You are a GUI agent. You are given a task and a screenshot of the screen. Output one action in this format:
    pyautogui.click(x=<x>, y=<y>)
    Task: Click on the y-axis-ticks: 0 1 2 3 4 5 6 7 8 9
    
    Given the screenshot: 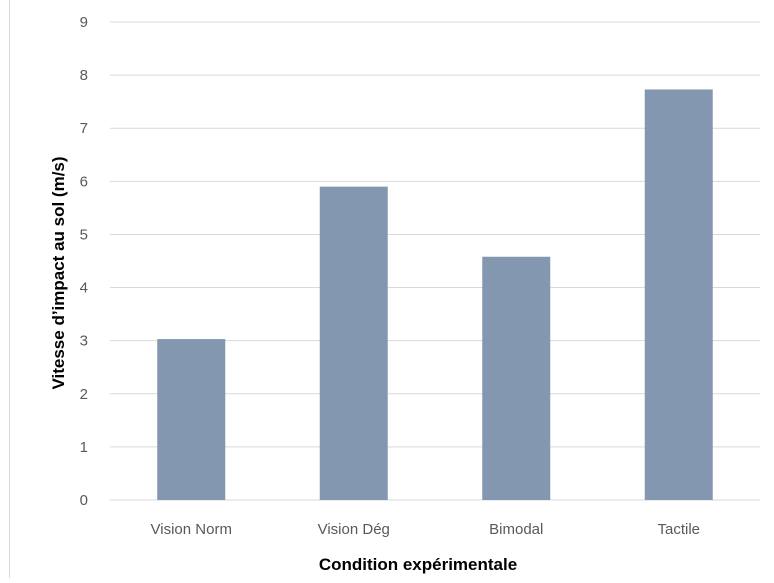 What is the action you would take?
    pyautogui.click(x=84, y=261)
    